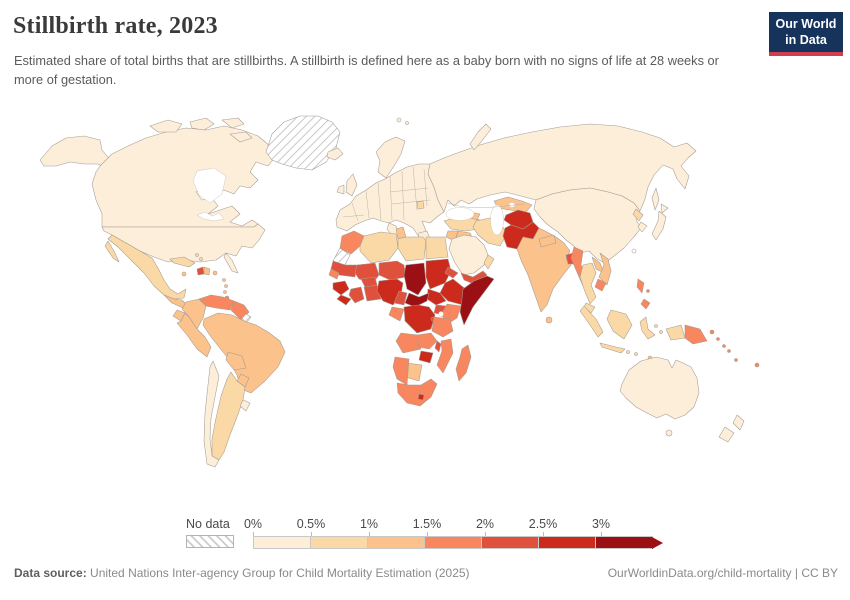 This screenshot has height=600, width=850. Describe the element at coordinates (451, 272) in the screenshot. I see `region-eritrea` at that location.